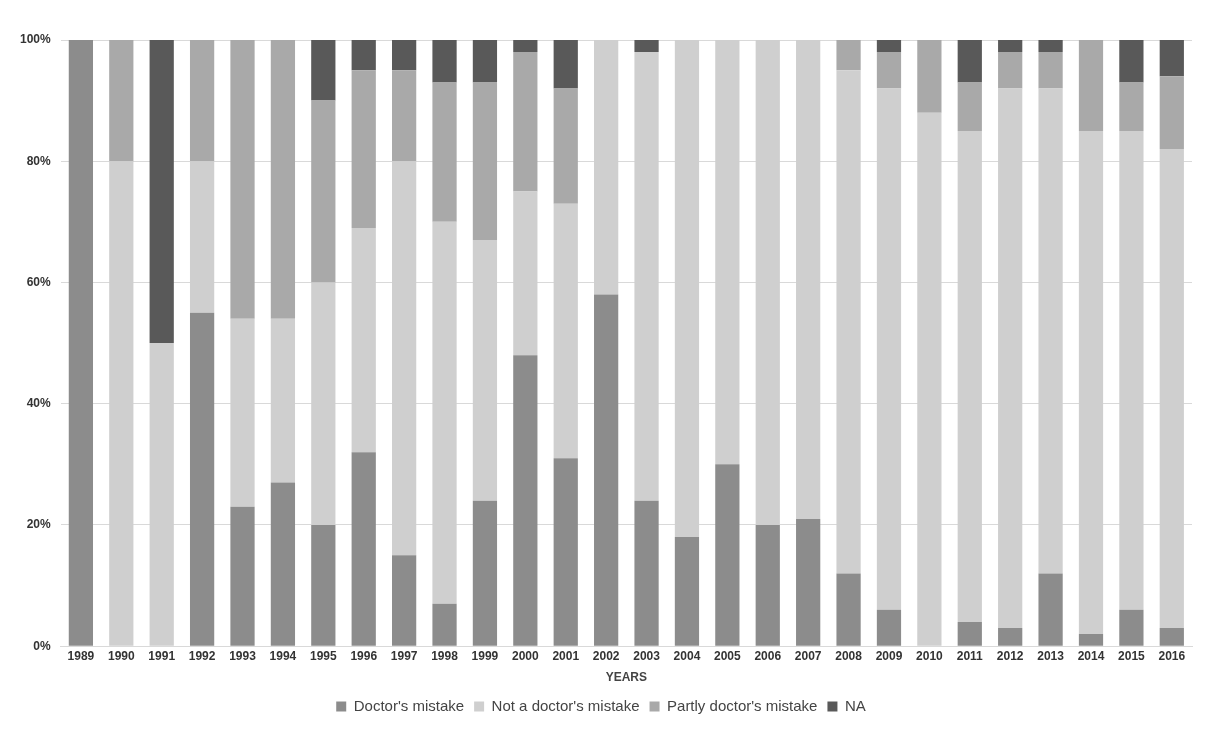 Image resolution: width=1212 pixels, height=734 pixels. What do you see at coordinates (849, 655) in the screenshot?
I see `x-tick-label: 2008` at bounding box center [849, 655].